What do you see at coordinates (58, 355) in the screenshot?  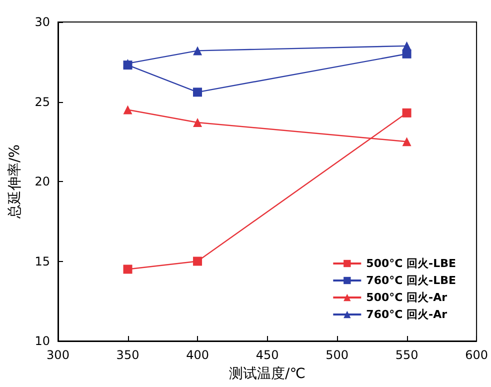 I see `x-tick-label: 300` at bounding box center [58, 355].